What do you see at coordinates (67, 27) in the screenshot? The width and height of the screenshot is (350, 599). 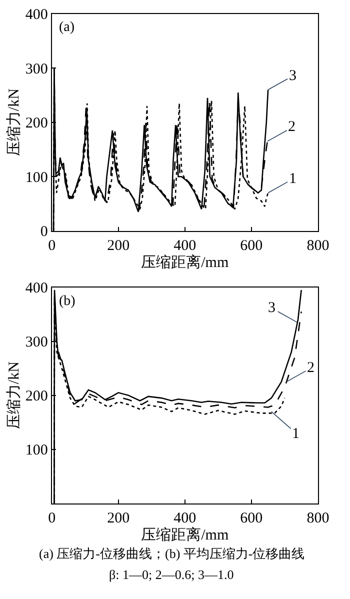 I see `text: (a)` at bounding box center [67, 27].